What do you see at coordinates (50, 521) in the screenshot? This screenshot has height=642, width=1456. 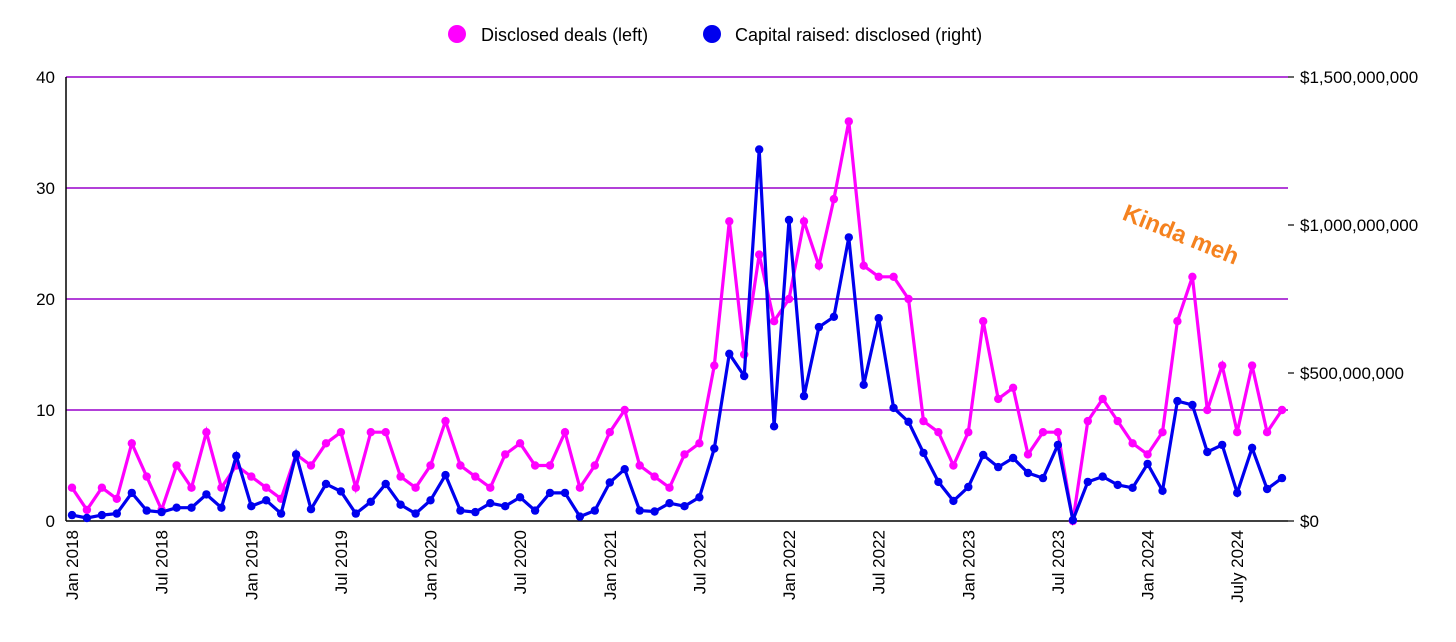 I see `y-left-tick-label: 0` at bounding box center [50, 521].